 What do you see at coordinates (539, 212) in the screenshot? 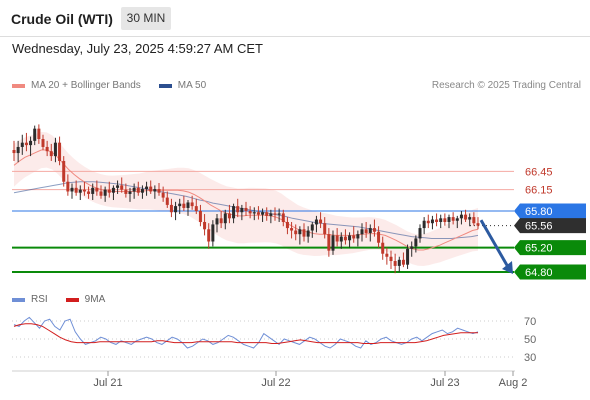
I see `level-tag-label: 65.80` at bounding box center [539, 212].